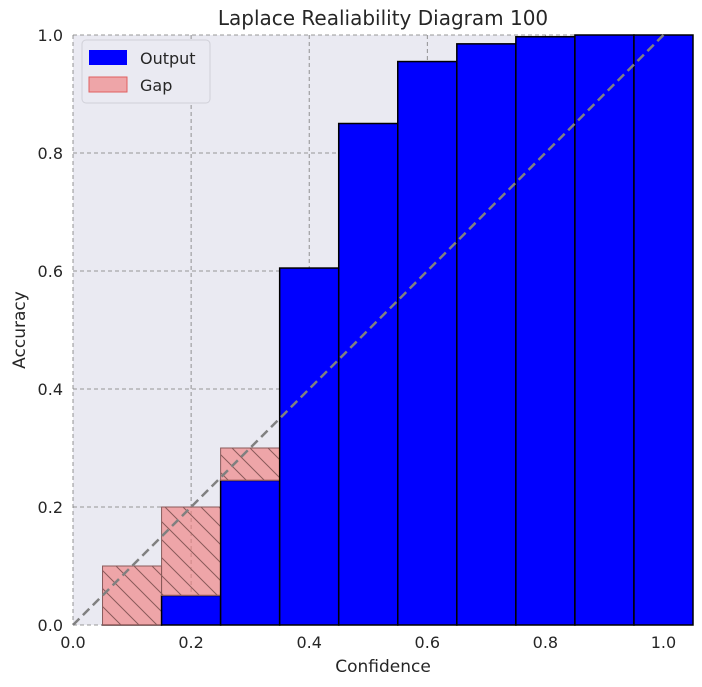 The height and width of the screenshot is (687, 702). I want to click on x-tick-label: 0.8, so click(545, 642).